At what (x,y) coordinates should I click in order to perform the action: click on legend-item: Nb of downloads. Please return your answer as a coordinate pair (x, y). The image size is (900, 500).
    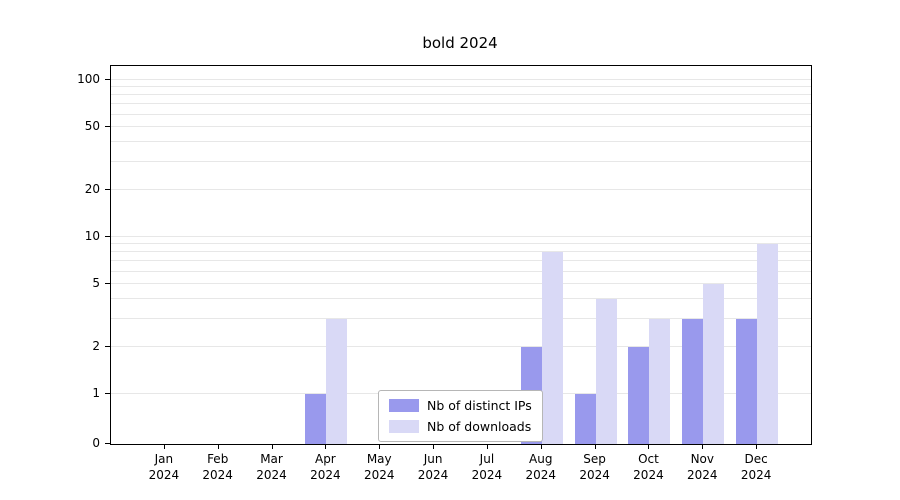
    Looking at the image, I should click on (460, 426).